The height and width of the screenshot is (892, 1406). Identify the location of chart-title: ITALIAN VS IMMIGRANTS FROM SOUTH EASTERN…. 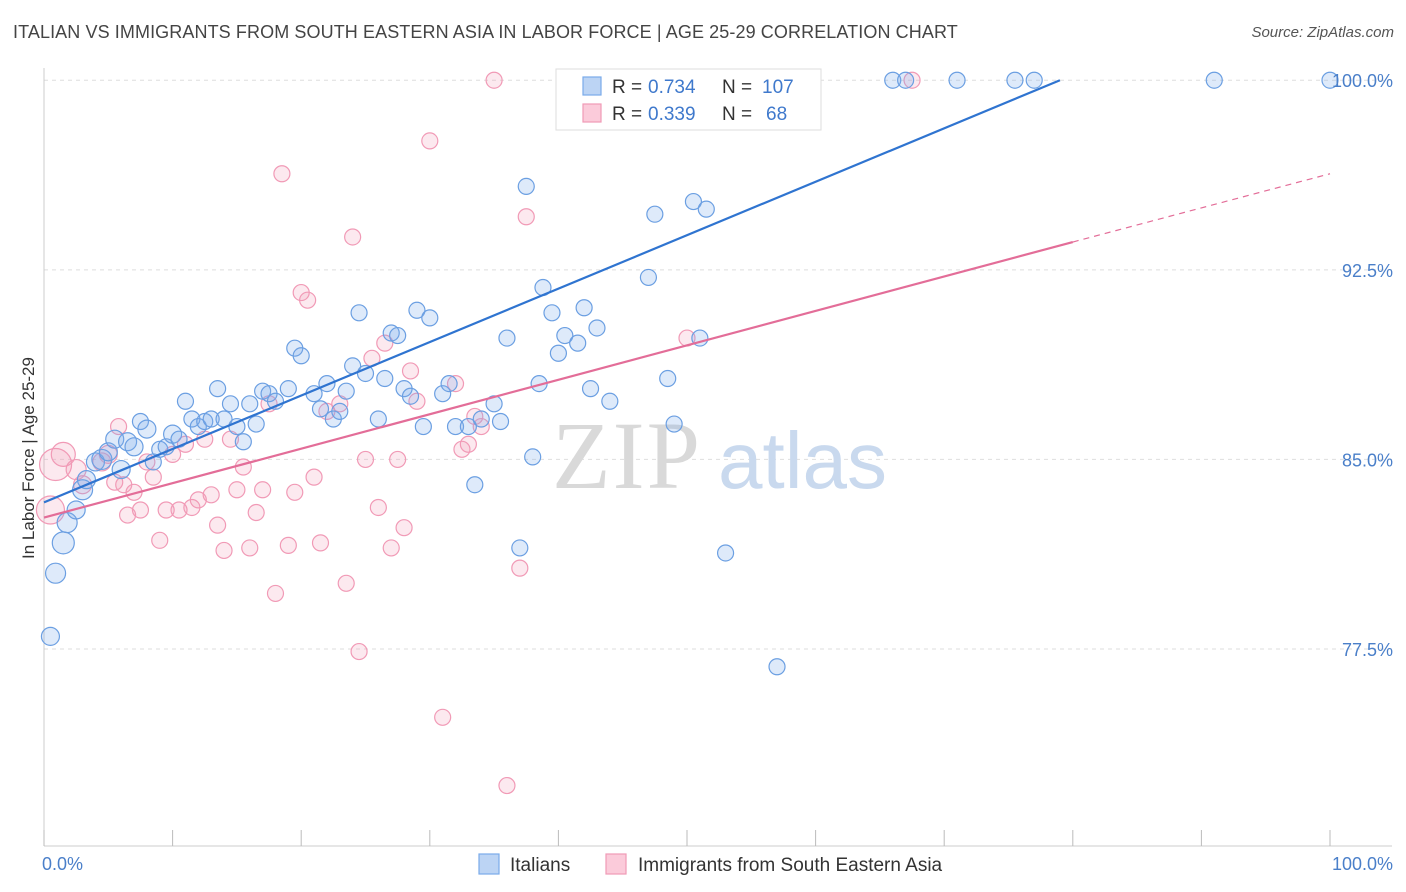
(485, 32).